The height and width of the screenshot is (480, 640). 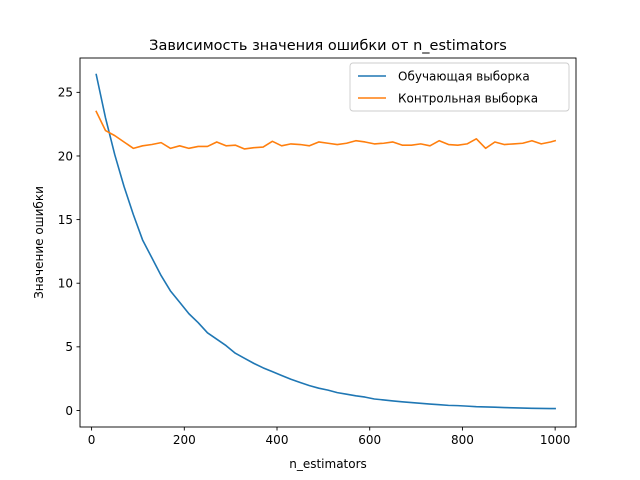 I want to click on y-tick-label: 20, so click(x=65, y=156).